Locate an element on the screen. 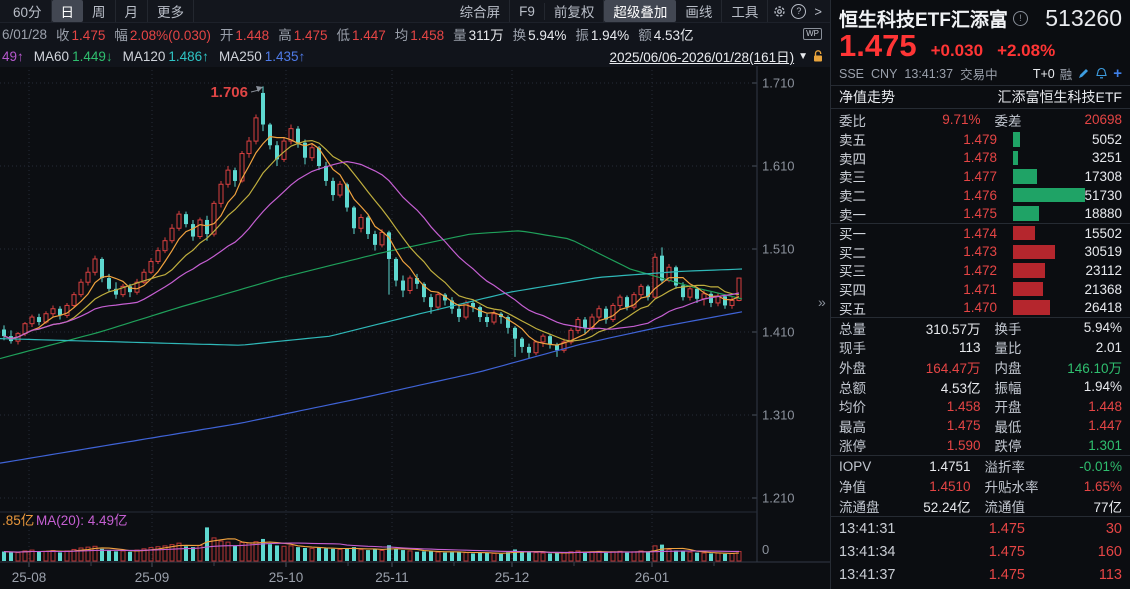 The height and width of the screenshot is (589, 1130). stat-row-现手: 现手 113 量比 2.01 is located at coordinates (980, 348).